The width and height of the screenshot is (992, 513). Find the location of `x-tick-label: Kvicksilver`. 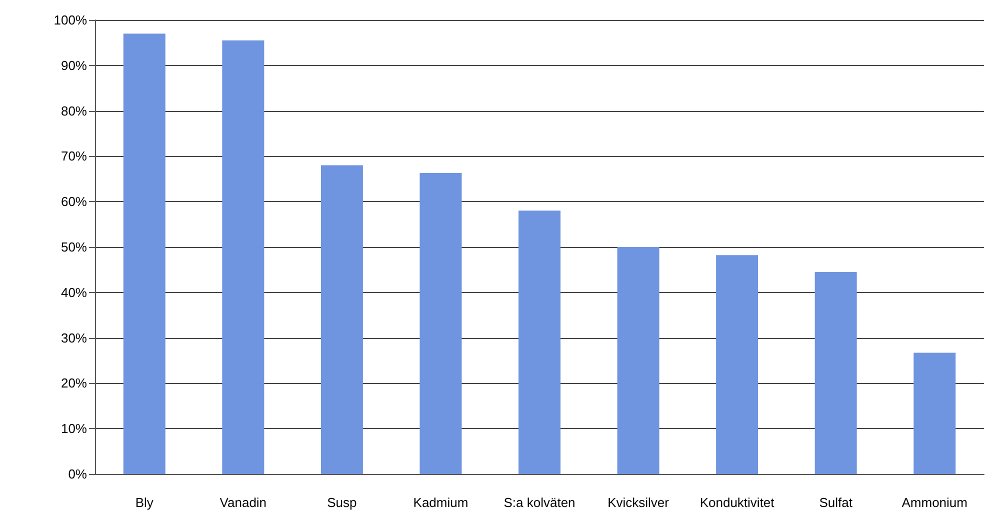

x-tick-label: Kvicksilver is located at coordinates (639, 502).